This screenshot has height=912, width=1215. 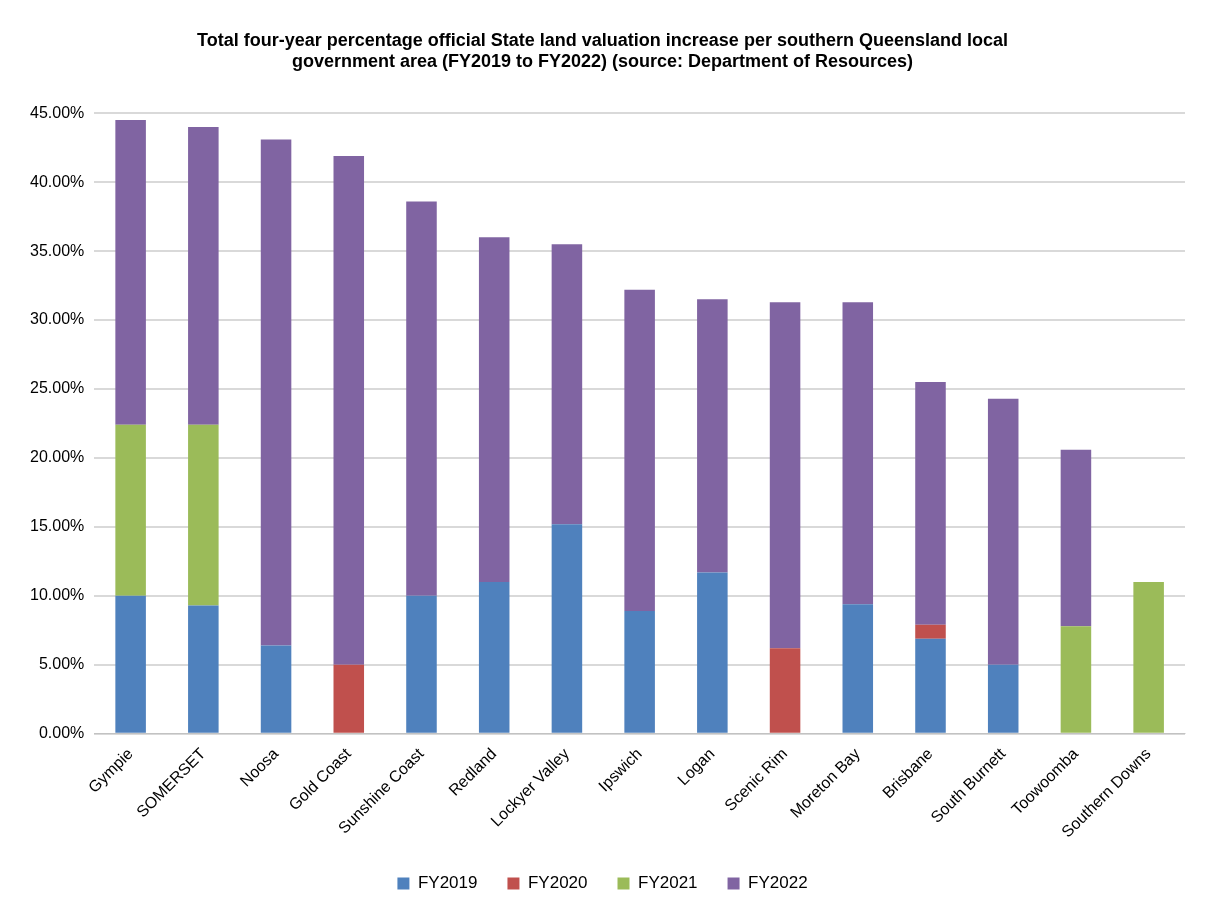 What do you see at coordinates (61, 664) in the screenshot?
I see `y-tick-label: 5.00%` at bounding box center [61, 664].